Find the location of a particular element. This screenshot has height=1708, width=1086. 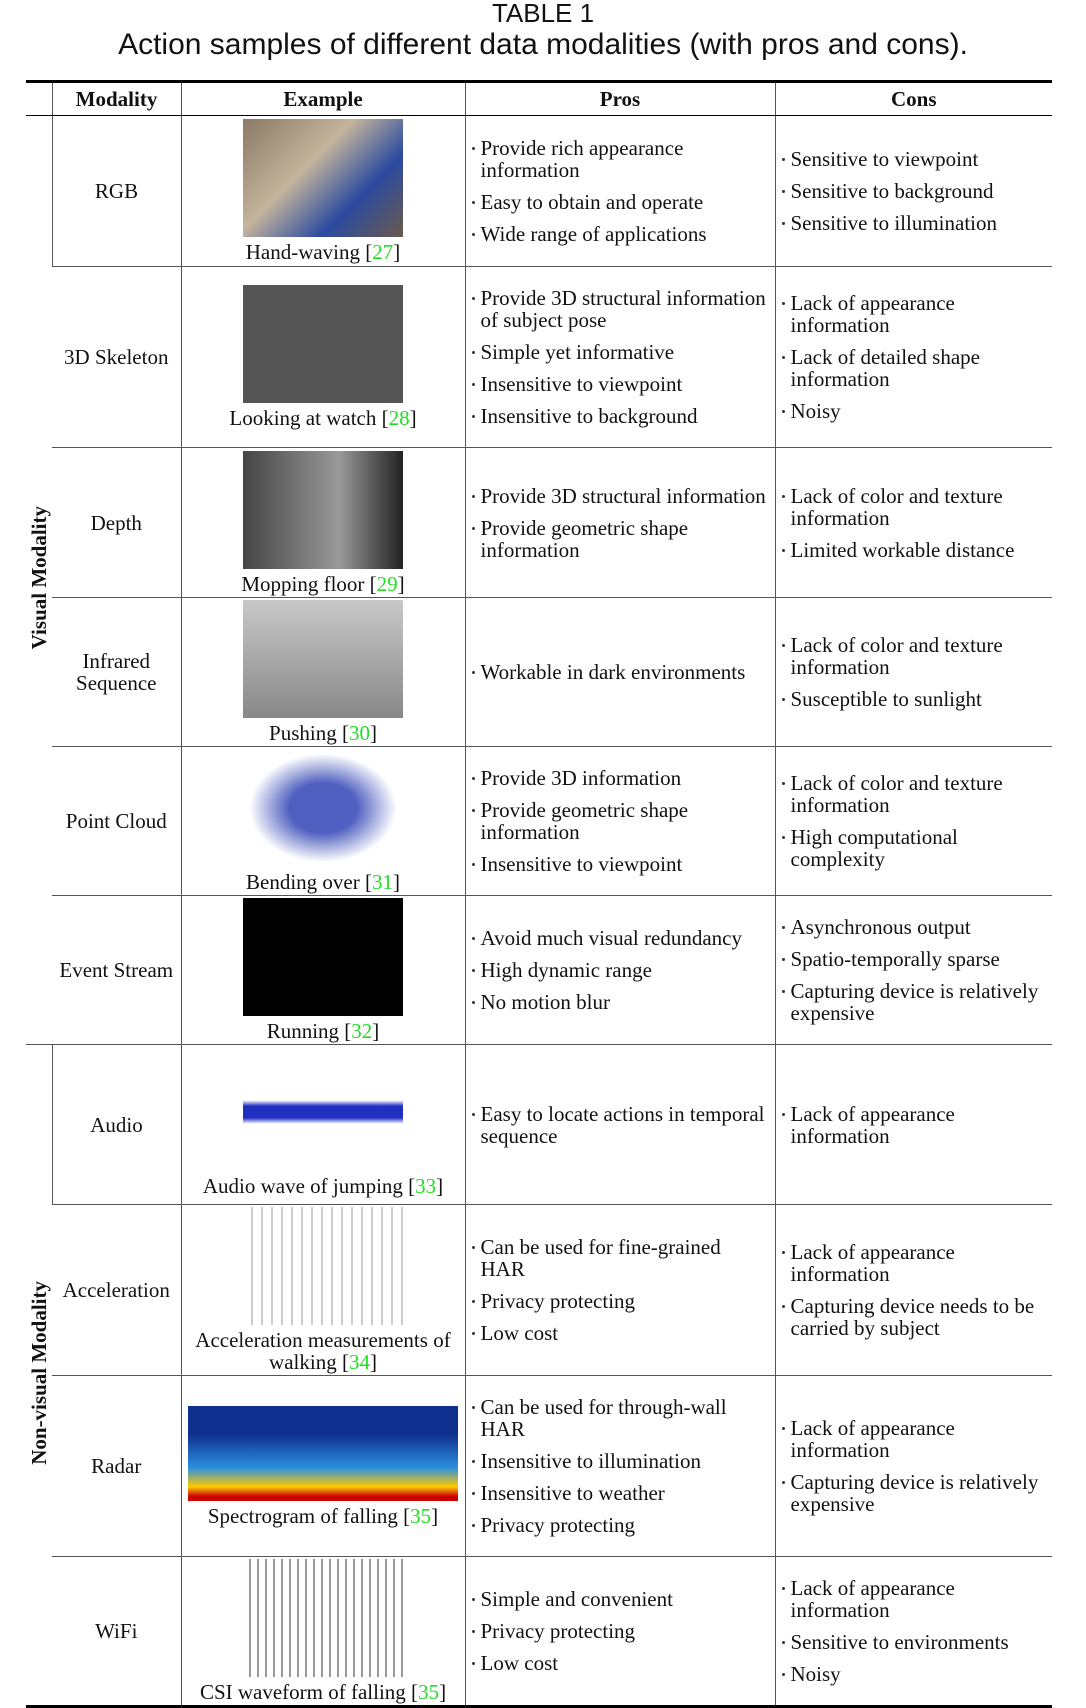

pros-item: Provide rich appearance information is located at coordinates (620, 159).